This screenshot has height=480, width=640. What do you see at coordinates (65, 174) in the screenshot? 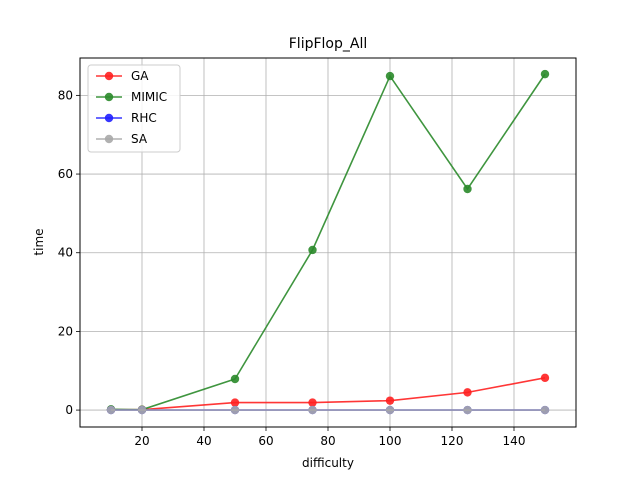
I see `y-tick-label: 60` at bounding box center [65, 174].